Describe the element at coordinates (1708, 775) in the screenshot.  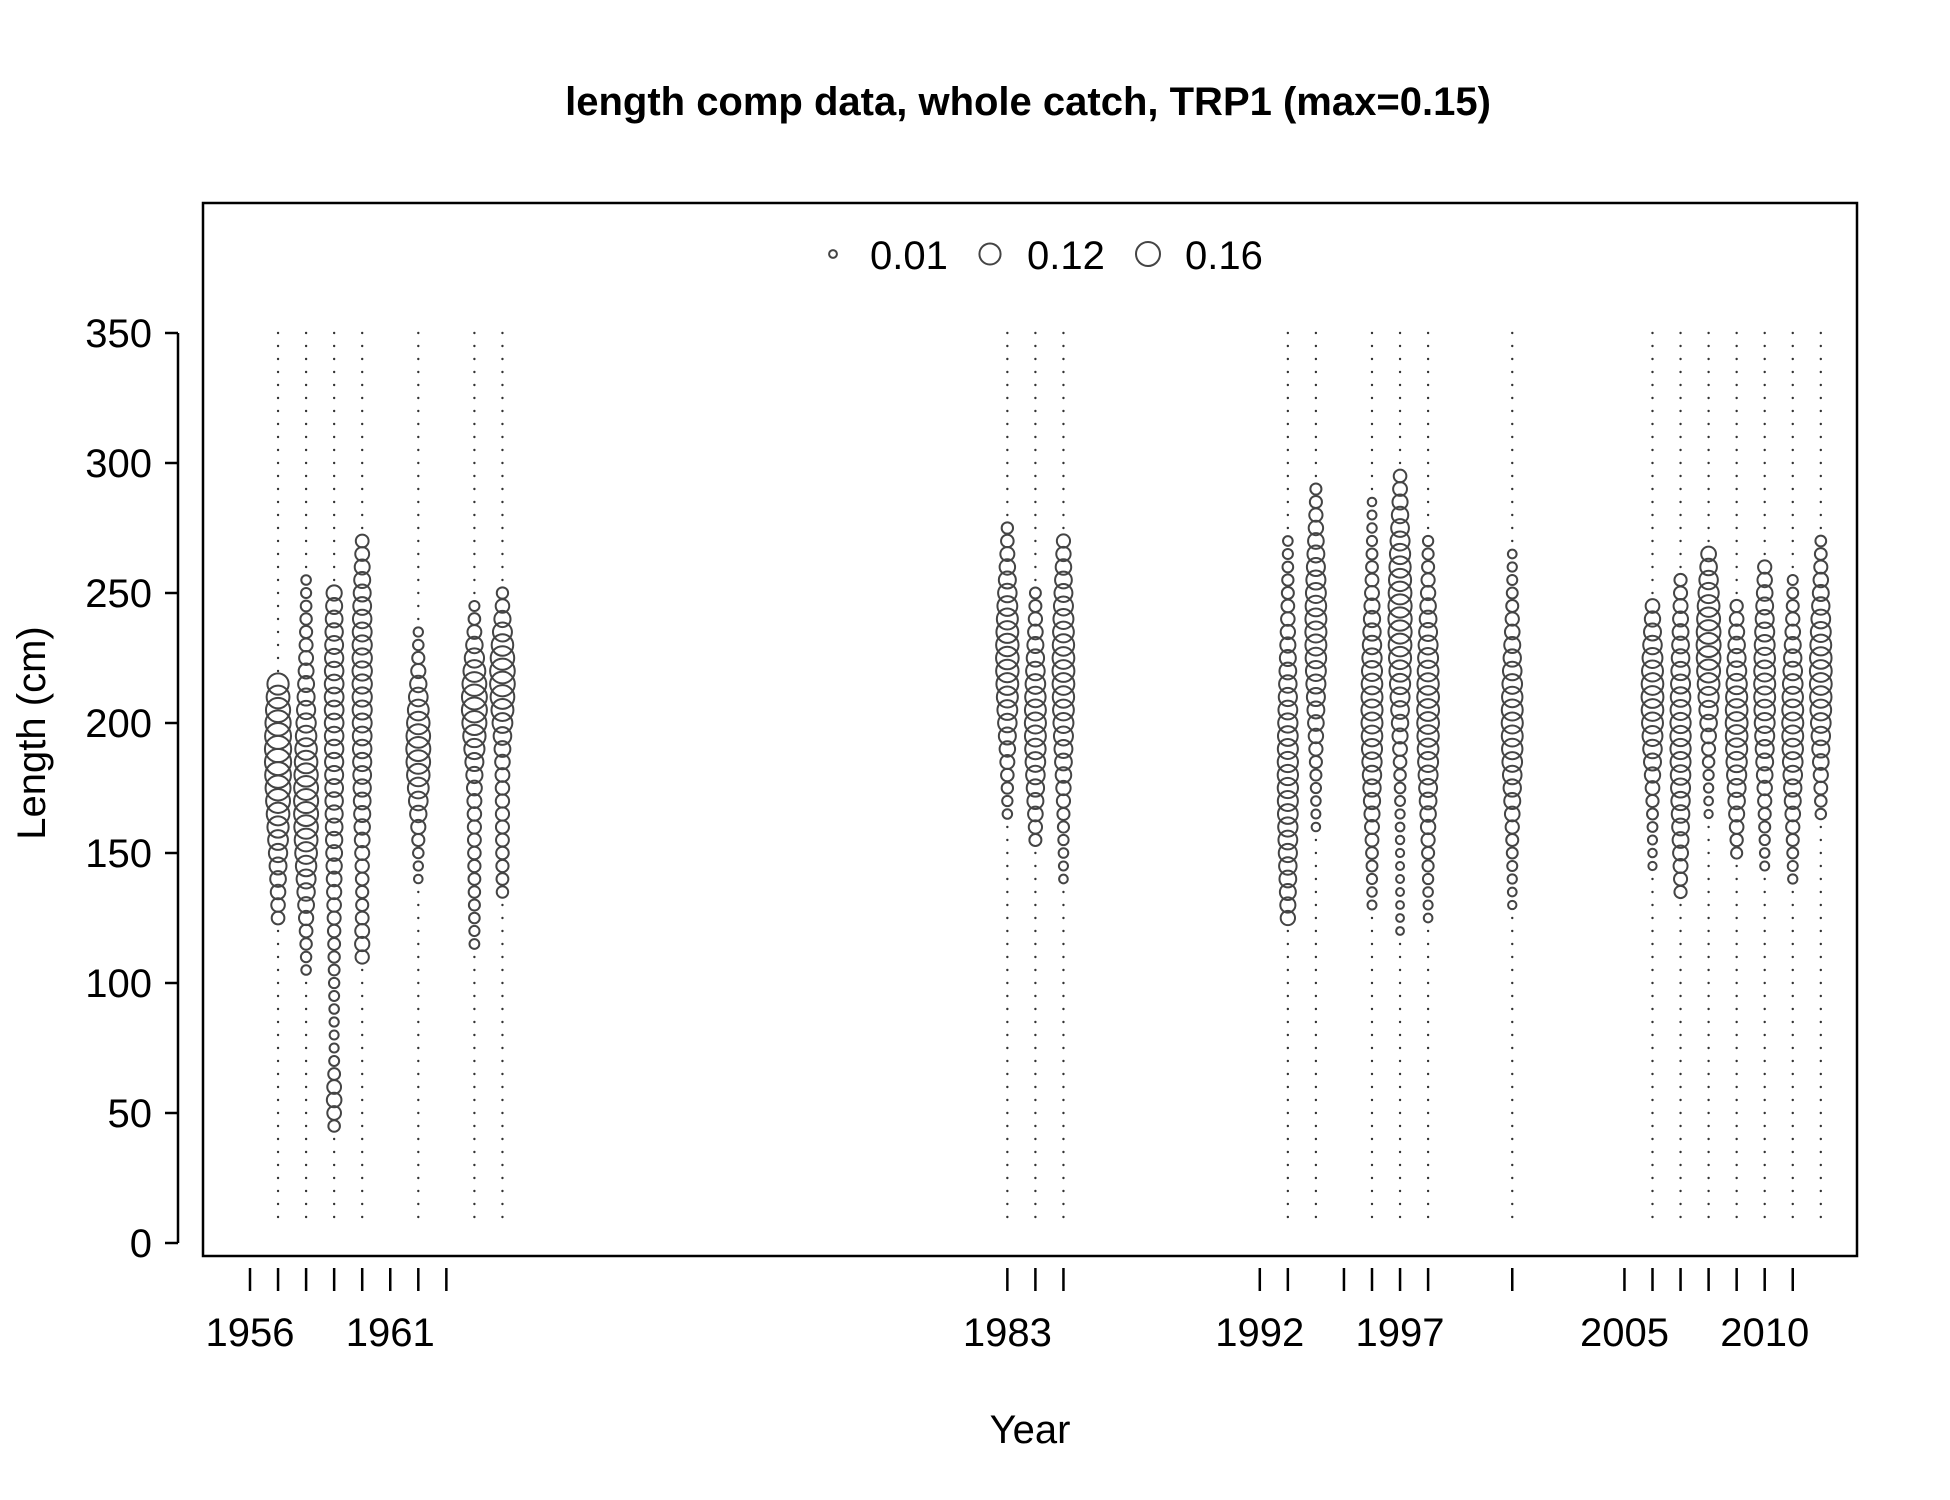
I see `year-column-2008` at that location.